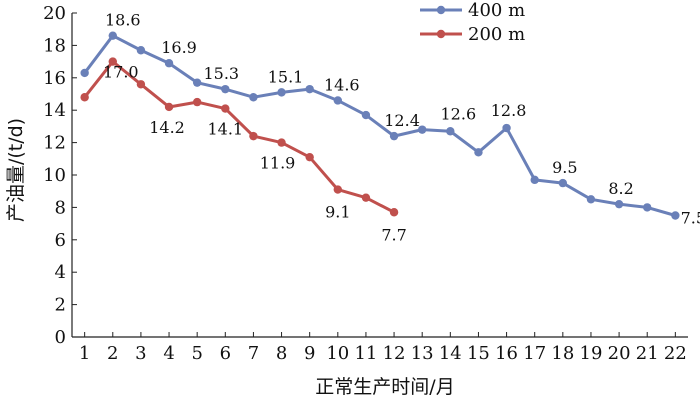 This screenshot has width=700, height=401. I want to click on x-tick-label: 8, so click(281, 353).